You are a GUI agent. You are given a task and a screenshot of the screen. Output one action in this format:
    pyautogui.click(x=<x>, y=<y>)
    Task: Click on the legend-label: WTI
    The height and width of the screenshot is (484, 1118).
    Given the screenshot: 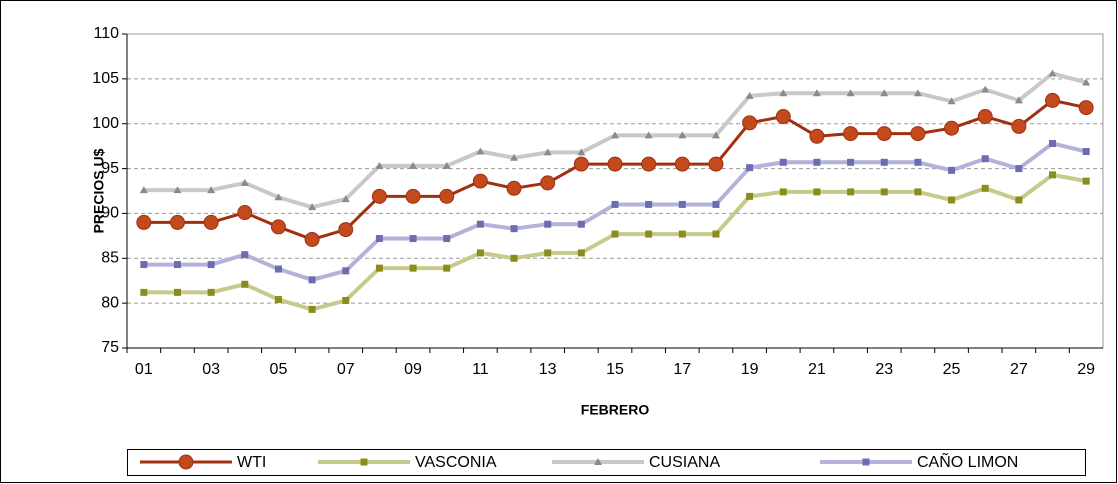 What is the action you would take?
    pyautogui.click(x=251, y=462)
    